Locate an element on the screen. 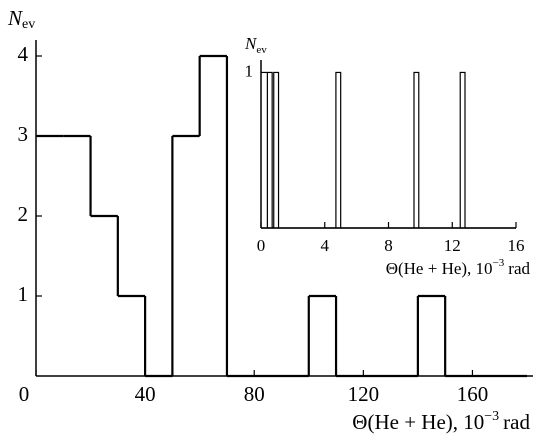  x-tick-label: 12 is located at coordinates (452, 245).